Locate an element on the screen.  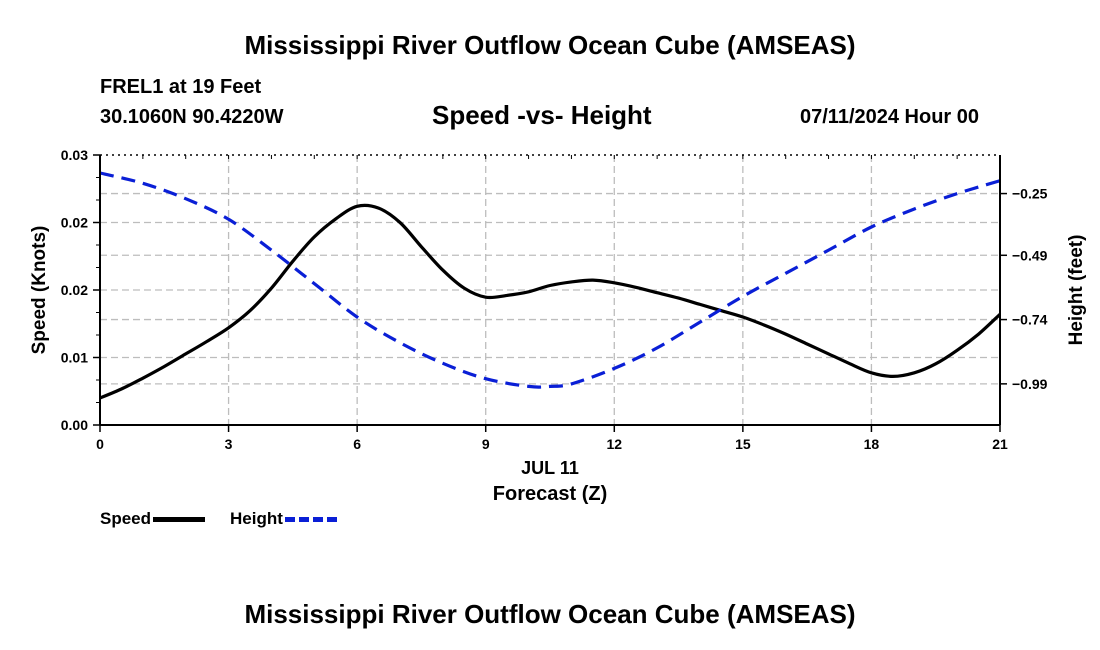
y-left-axis-title: Speed (Knots) is located at coordinates (39, 290).